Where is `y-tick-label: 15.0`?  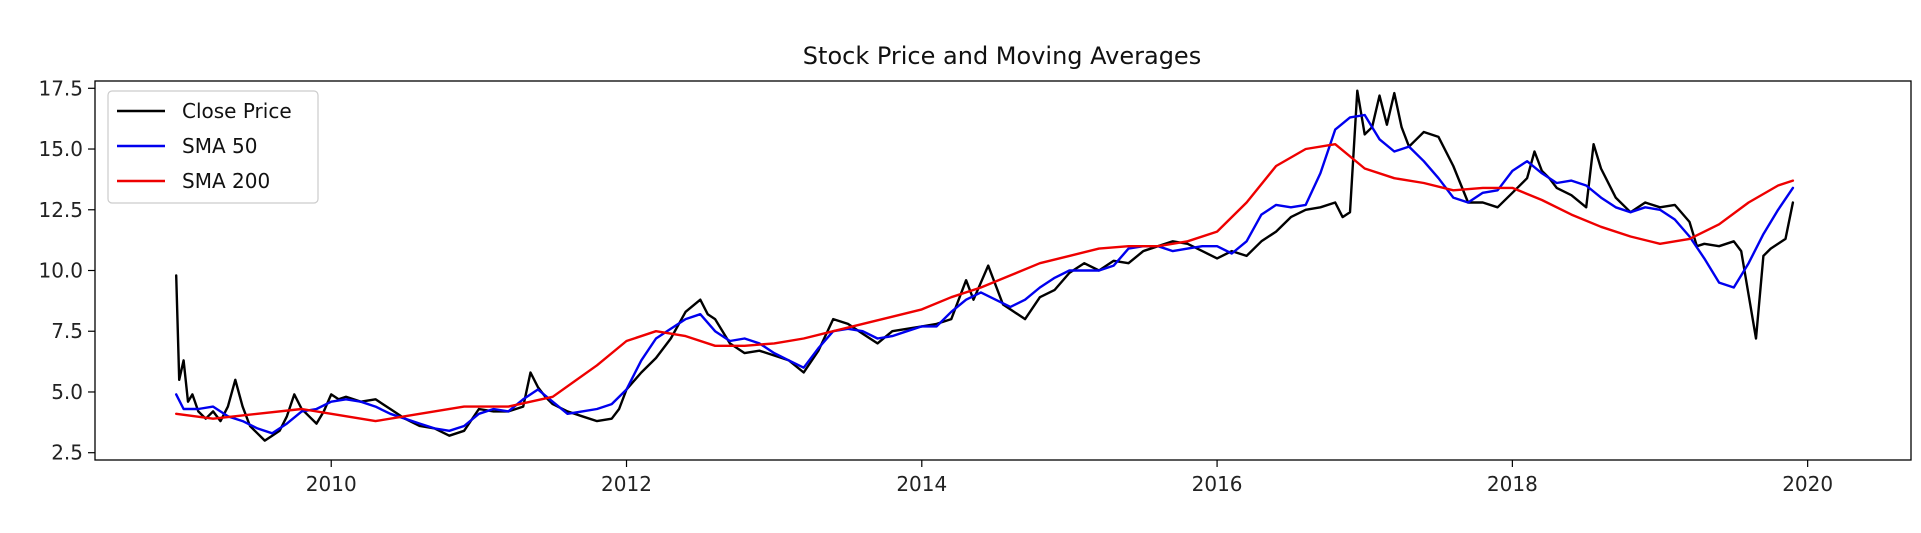
y-tick-label: 15.0 is located at coordinates (60, 149).